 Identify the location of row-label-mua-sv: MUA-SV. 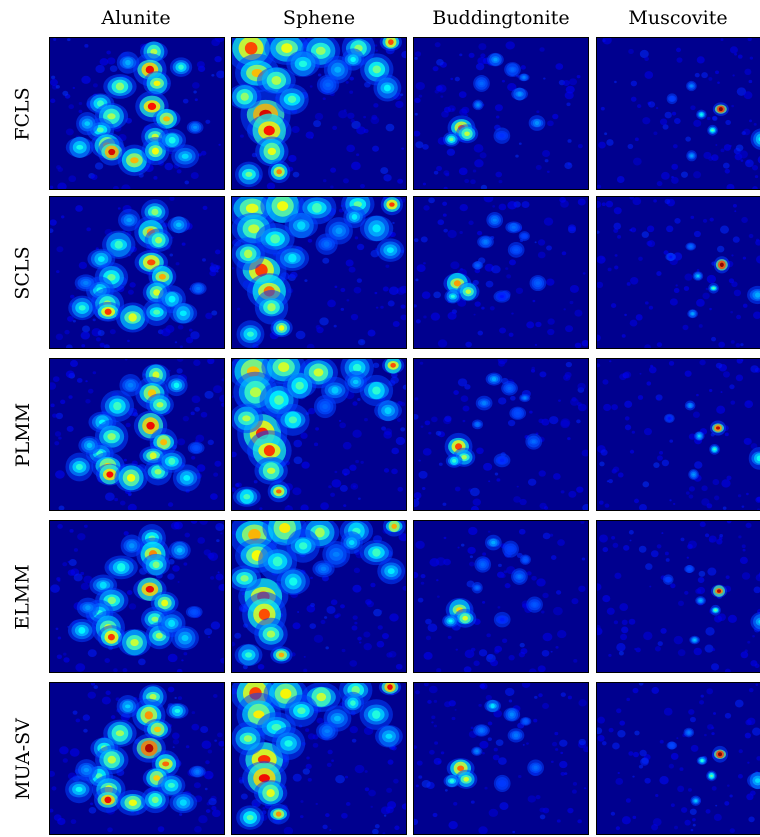
(23, 758).